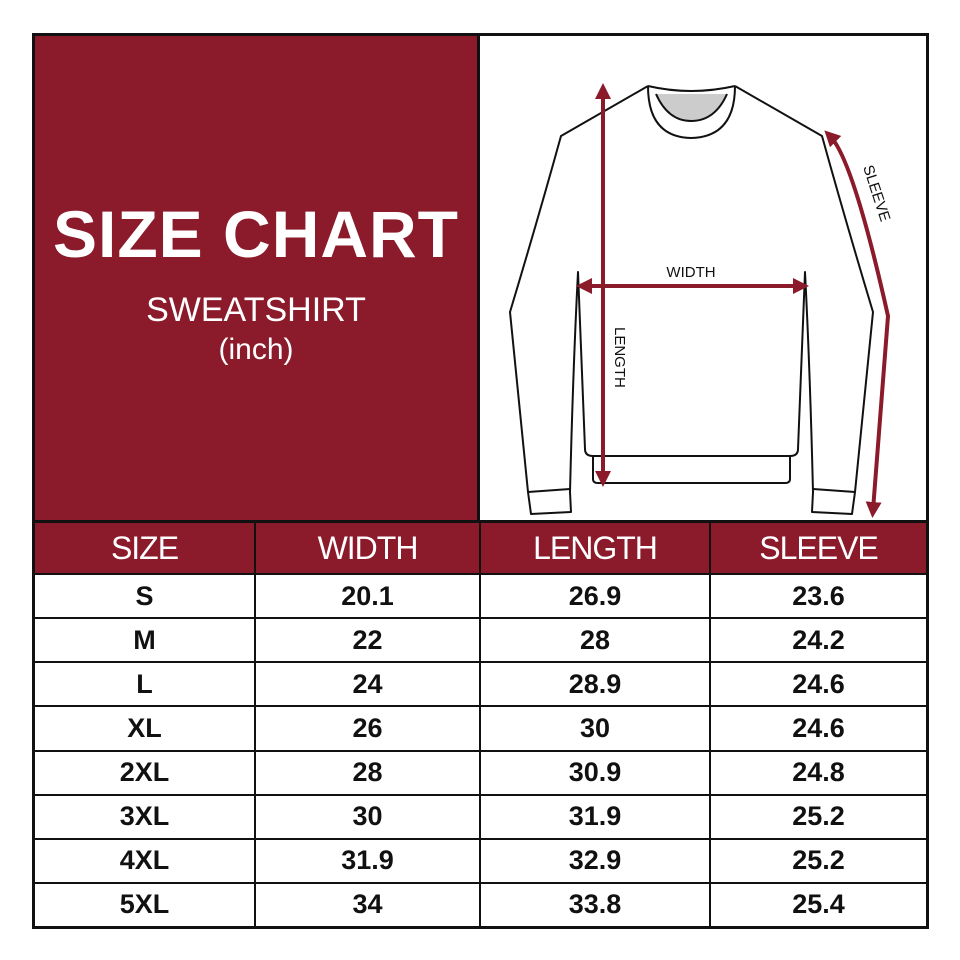 The width and height of the screenshot is (960, 960). Describe the element at coordinates (619, 357) in the screenshot. I see `length-label: LENGTH` at that location.